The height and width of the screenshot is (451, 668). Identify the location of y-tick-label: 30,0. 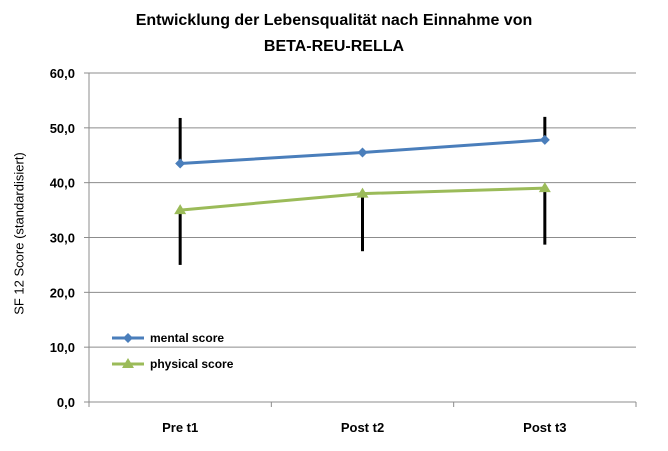
(62, 238).